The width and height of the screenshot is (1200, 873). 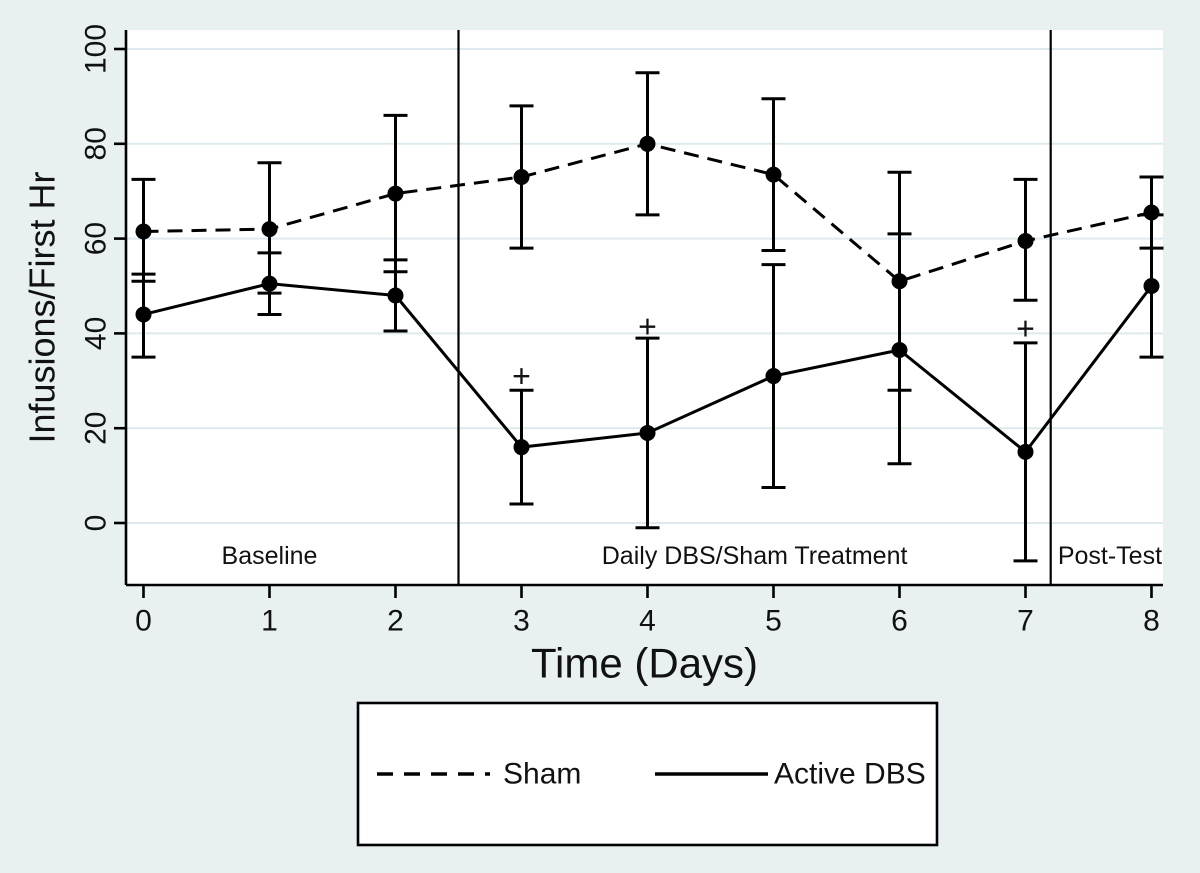 I want to click on y-tick-label: 20, so click(x=96, y=428).